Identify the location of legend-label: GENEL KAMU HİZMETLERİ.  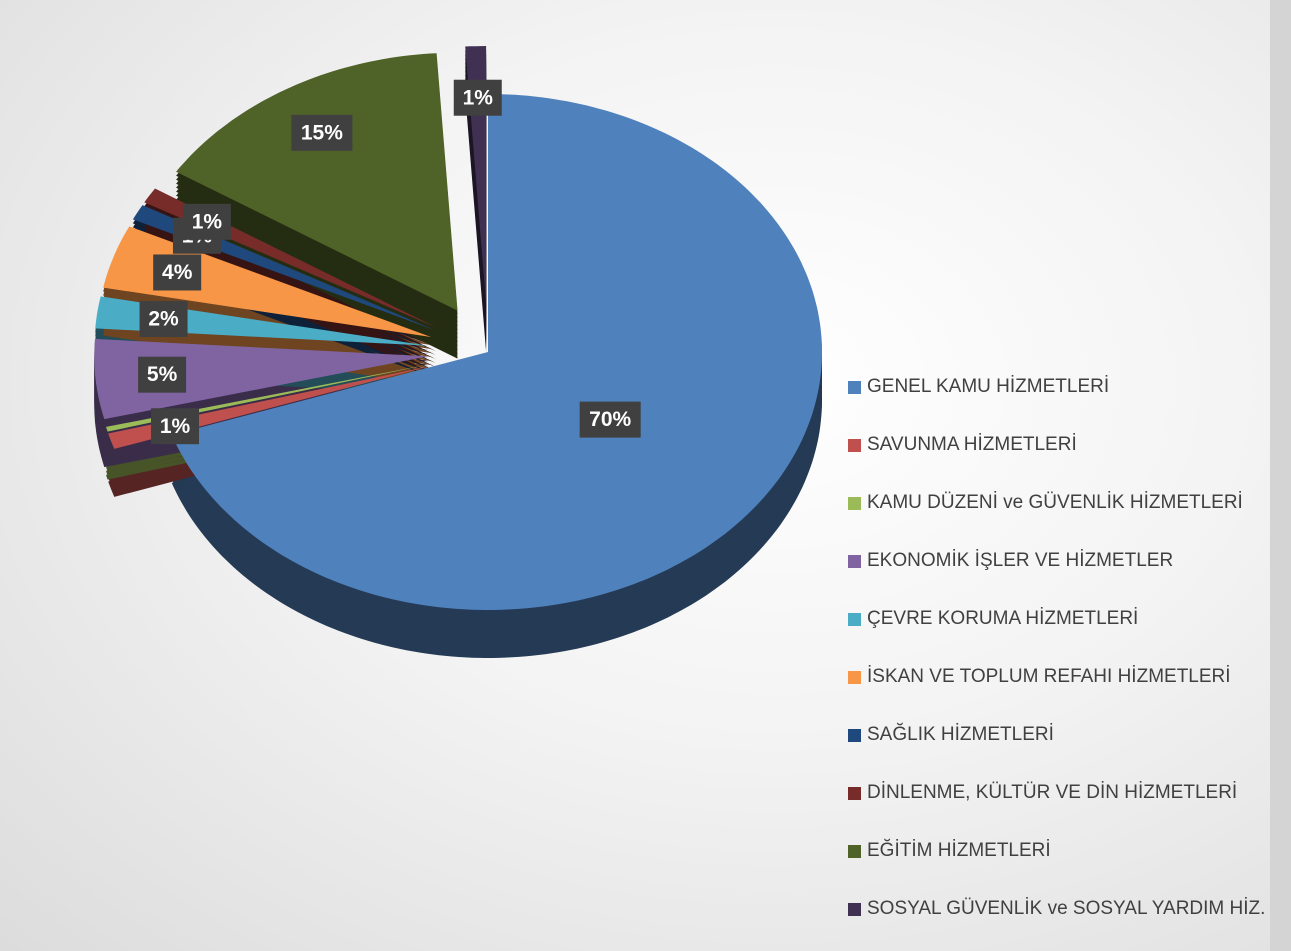
(988, 386).